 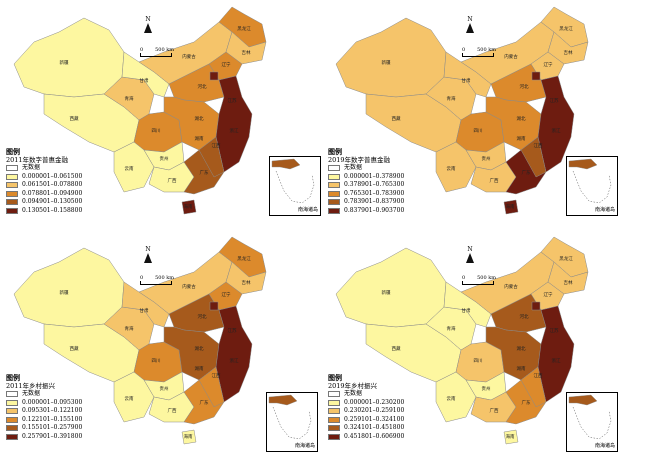 I want to click on legend-item: 0.378901–0.765300, so click(x=366, y=185).